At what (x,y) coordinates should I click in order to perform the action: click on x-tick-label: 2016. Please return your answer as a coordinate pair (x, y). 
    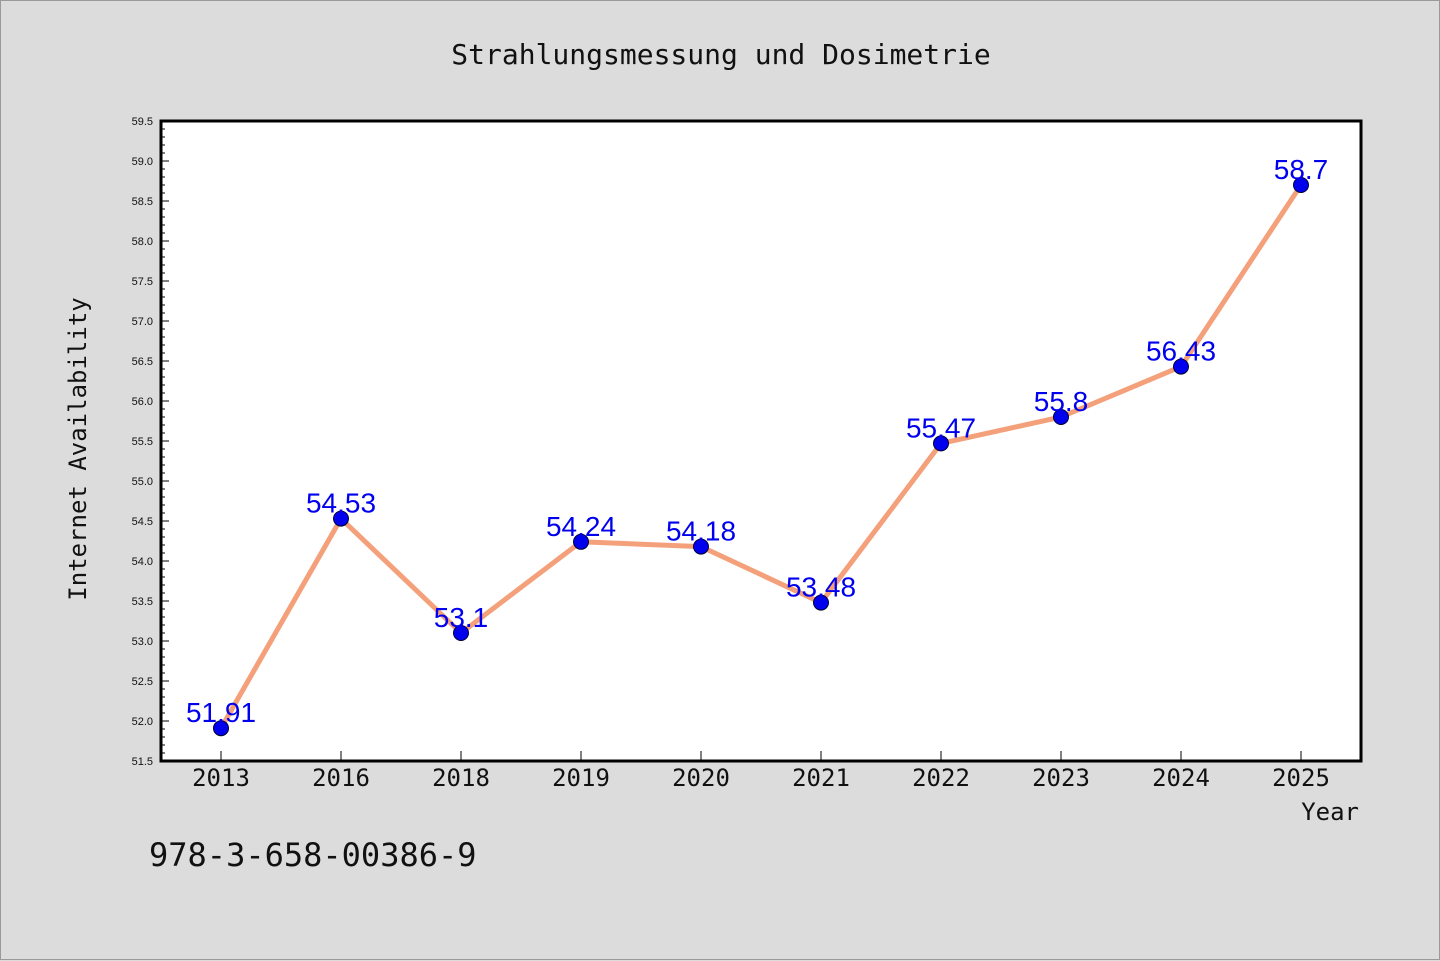
    Looking at the image, I should click on (341, 778).